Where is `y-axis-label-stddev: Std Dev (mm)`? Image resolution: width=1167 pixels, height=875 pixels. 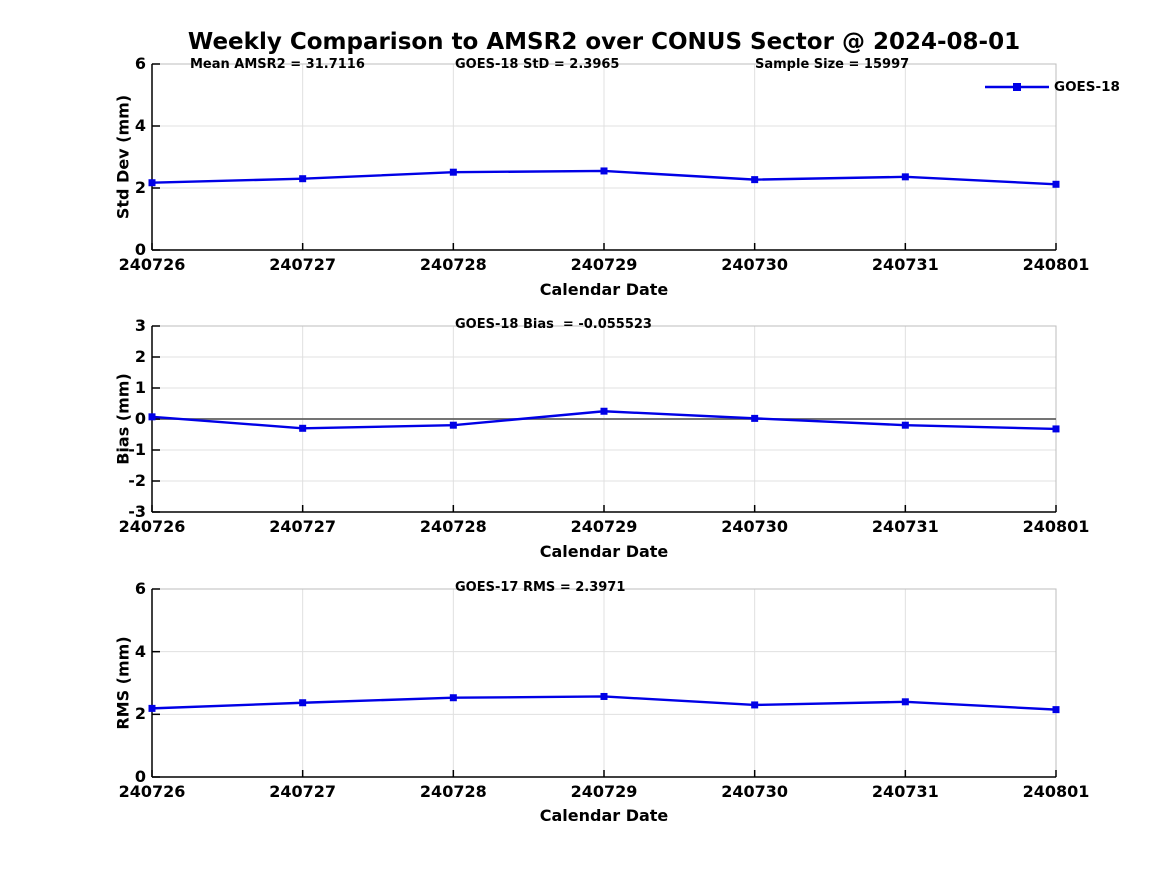 y-axis-label-stddev: Std Dev (mm) is located at coordinates (123, 157).